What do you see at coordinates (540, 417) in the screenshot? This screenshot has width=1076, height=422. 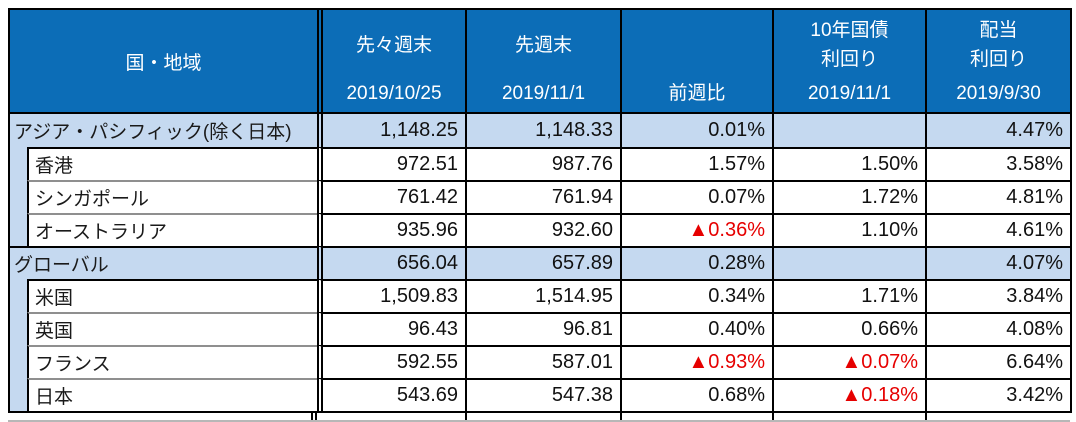 I see `cutoff-gridlines` at bounding box center [540, 417].